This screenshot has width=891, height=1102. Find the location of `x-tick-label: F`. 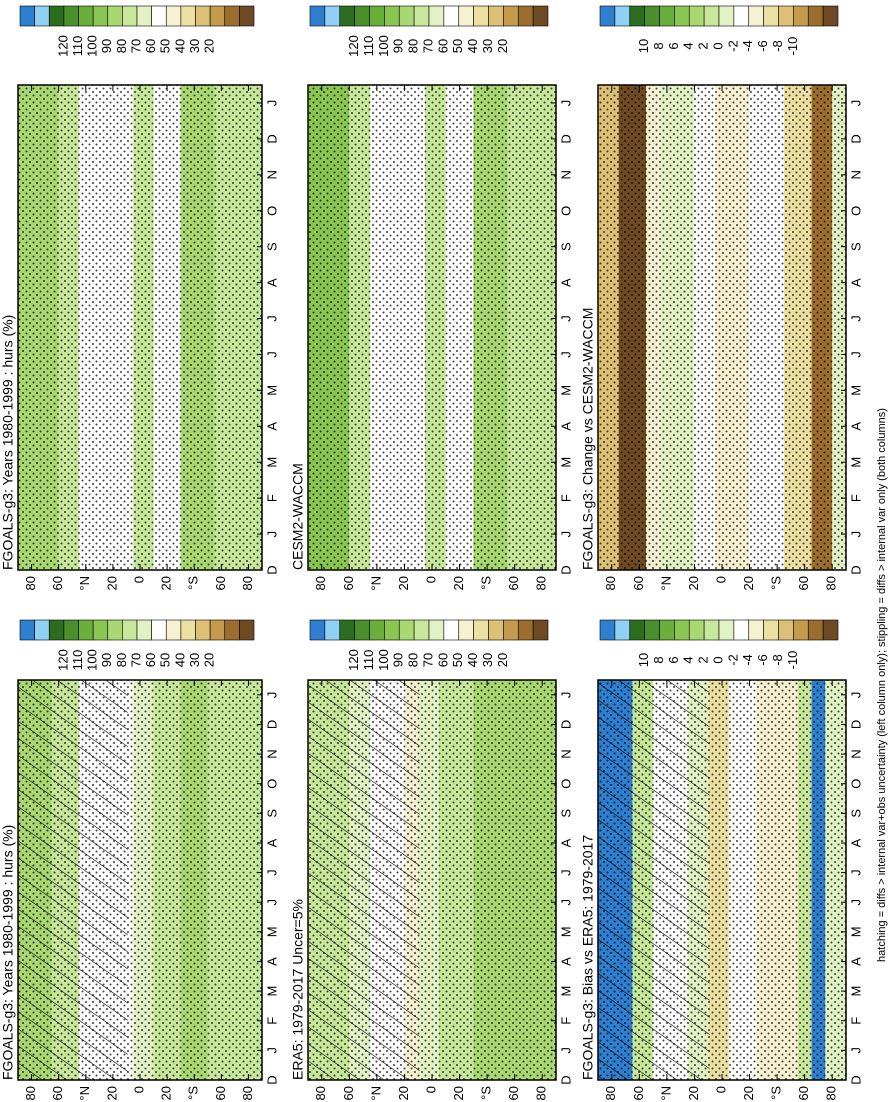

x-tick-label: F is located at coordinates (855, 1021).